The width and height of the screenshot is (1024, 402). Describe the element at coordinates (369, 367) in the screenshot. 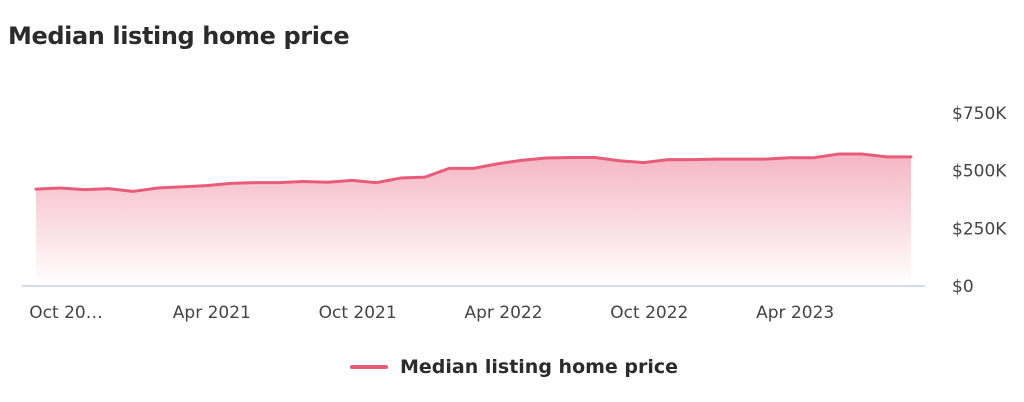

I see `legend-swatch` at that location.